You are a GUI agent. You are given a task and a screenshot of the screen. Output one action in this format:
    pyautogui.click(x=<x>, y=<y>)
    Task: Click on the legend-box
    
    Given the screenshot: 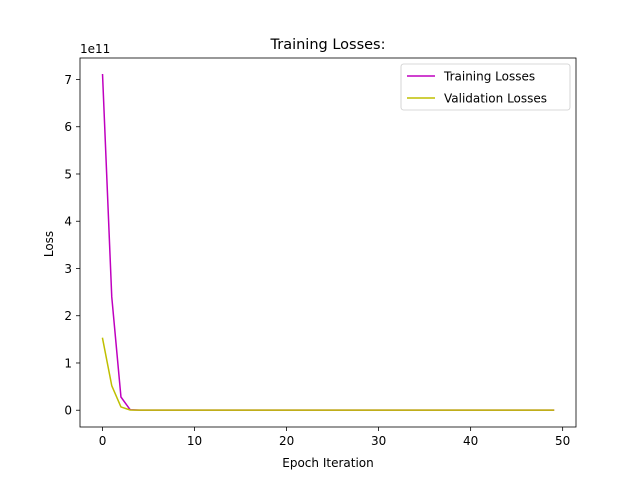 What is the action you would take?
    pyautogui.click(x=485, y=87)
    